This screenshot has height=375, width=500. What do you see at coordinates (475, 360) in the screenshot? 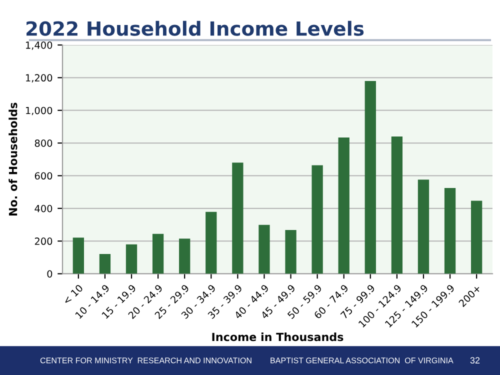
I see `text: 32` at bounding box center [475, 360].